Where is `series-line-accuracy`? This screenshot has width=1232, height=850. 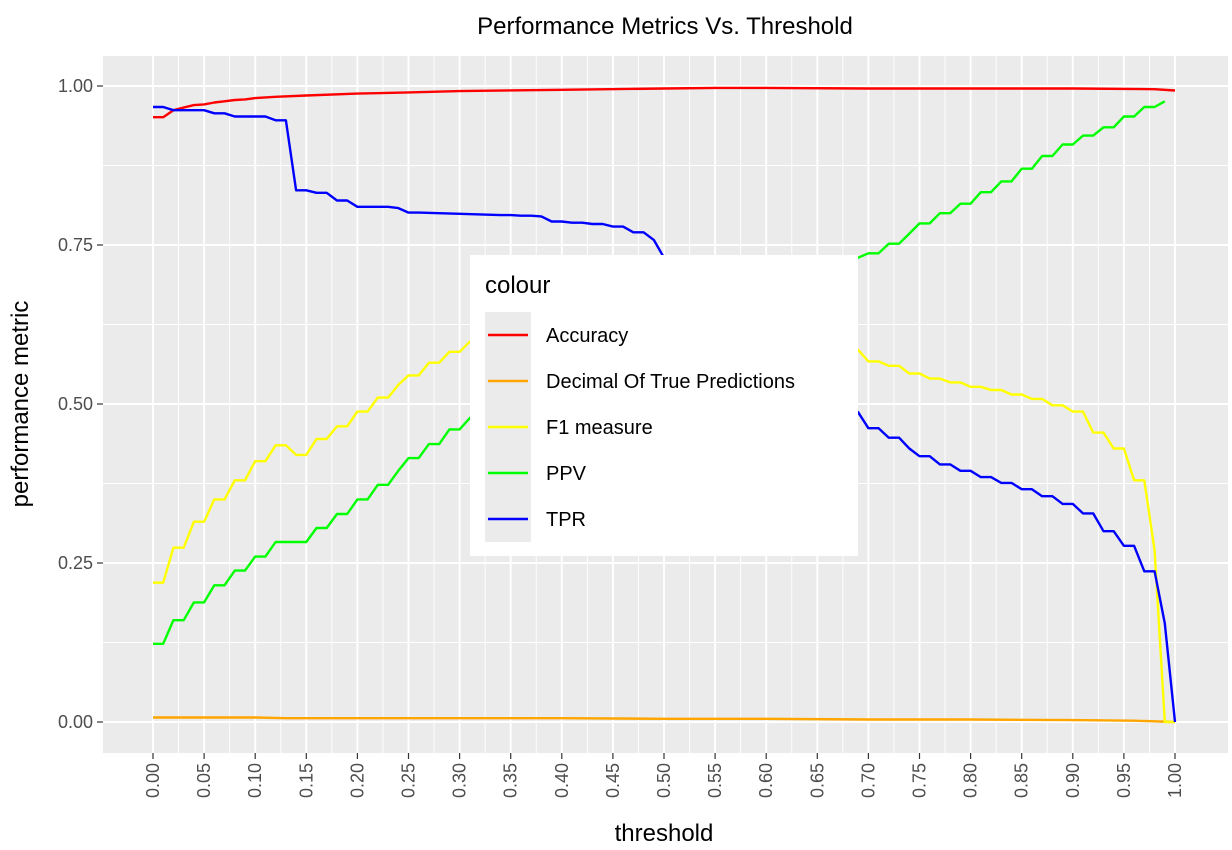 series-line-accuracy is located at coordinates (664, 102).